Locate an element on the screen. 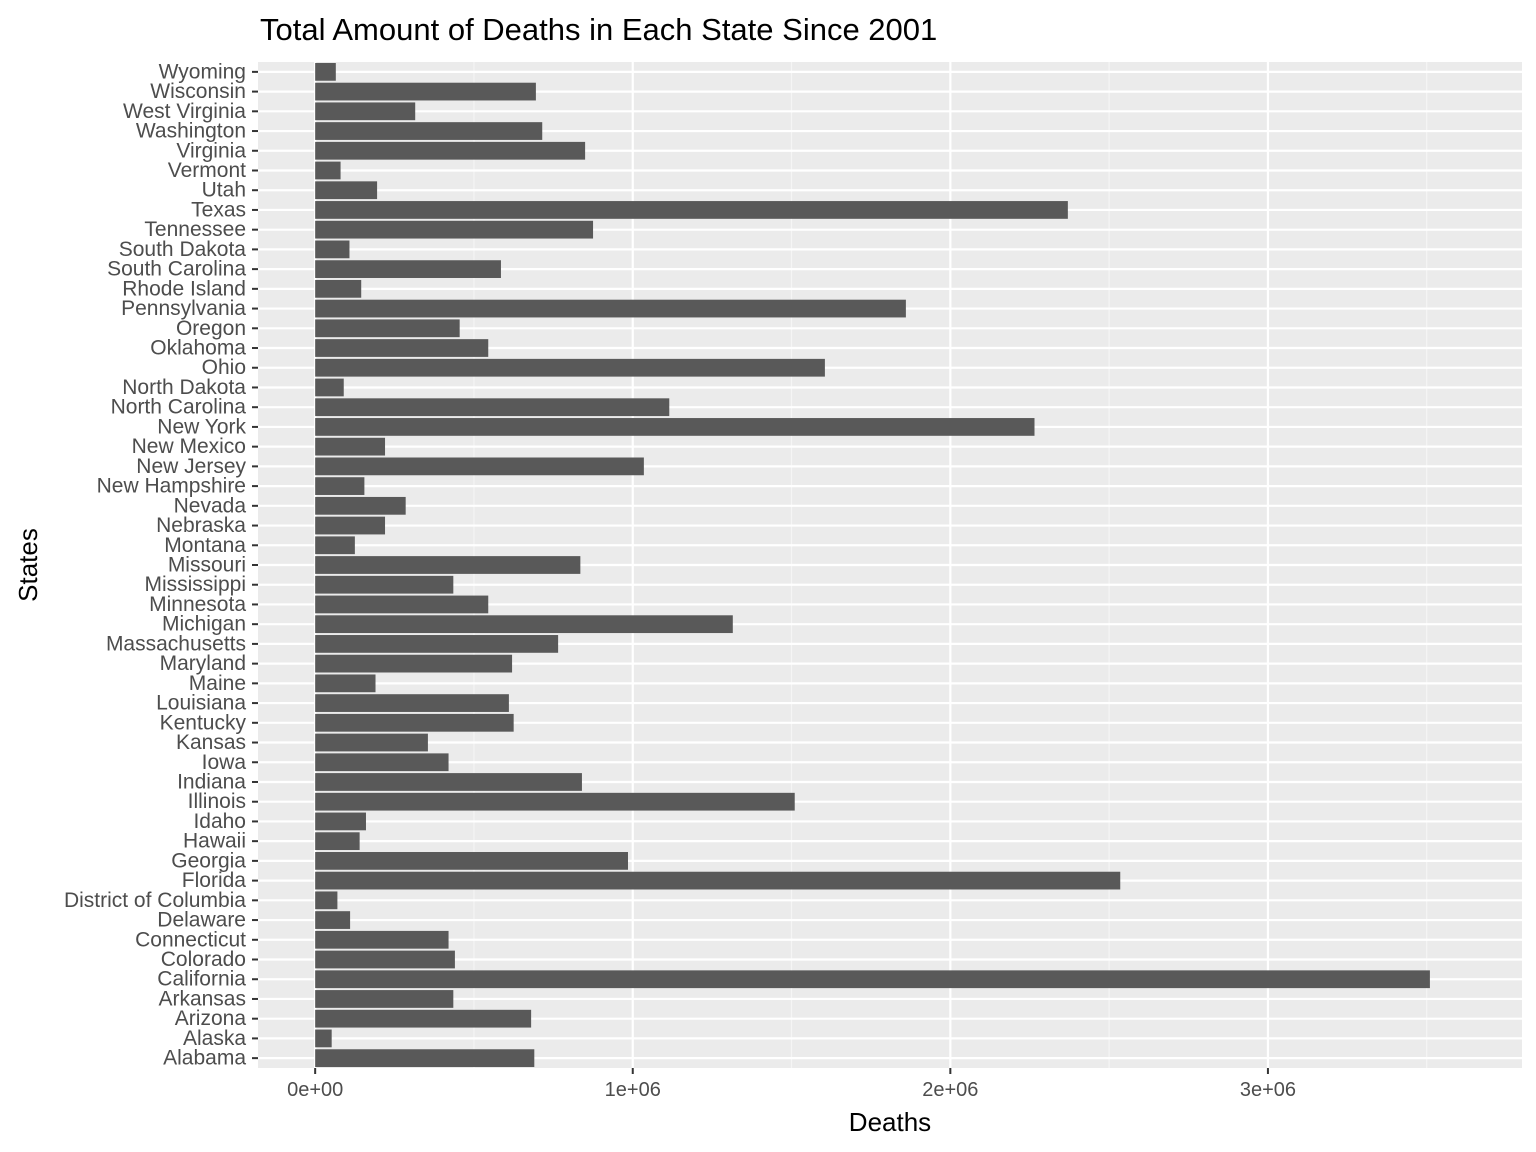 The height and width of the screenshot is (1152, 1536). y-tick-label: Oregon is located at coordinates (211, 328).